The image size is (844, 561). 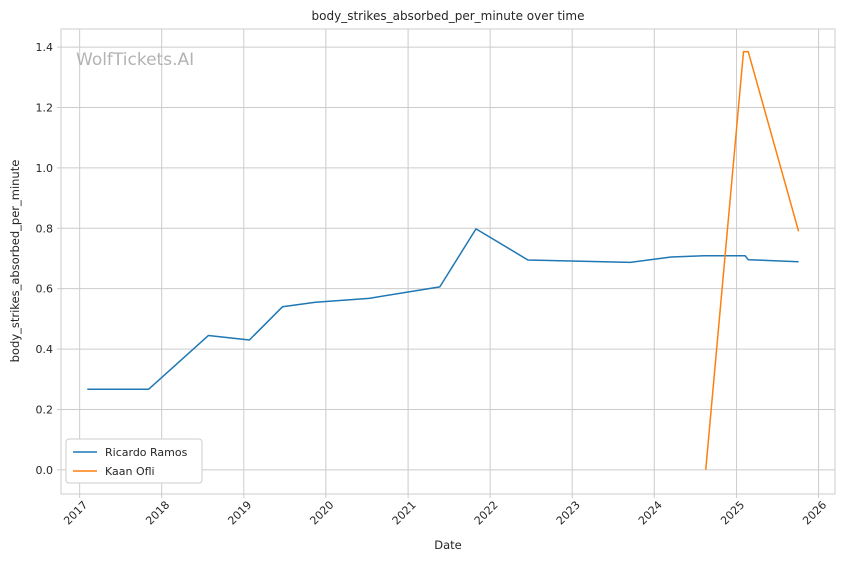 What do you see at coordinates (445, 510) in the screenshot?
I see `x-axis-ticks: 2017 2018 2019 2020 2021 2022 2023 2024 2025 2026` at bounding box center [445, 510].